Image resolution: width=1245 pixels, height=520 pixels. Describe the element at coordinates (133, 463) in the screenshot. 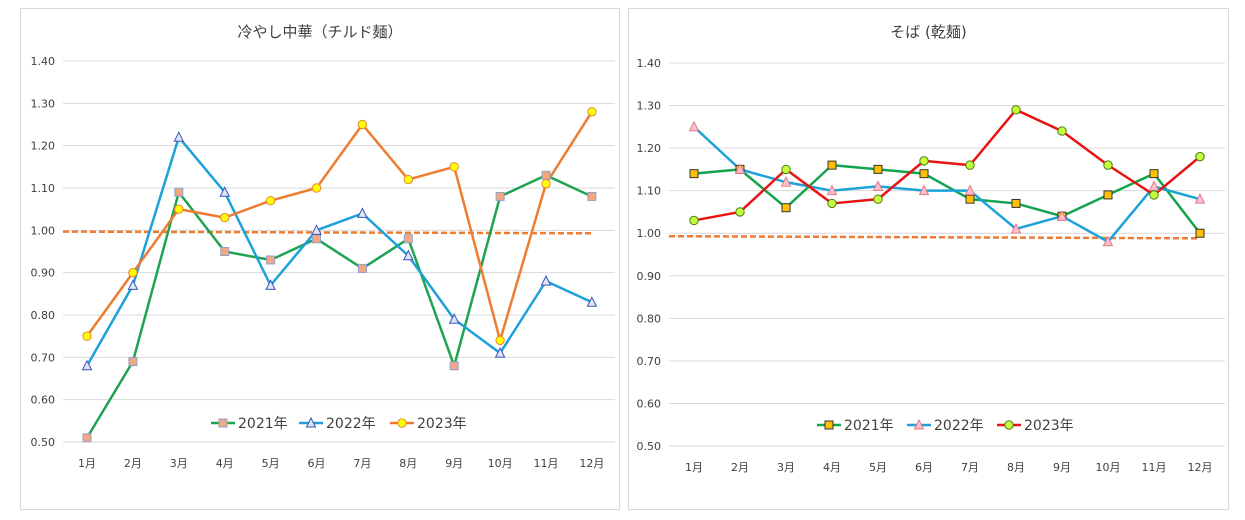

I see `x-tick-label: 2月` at that location.